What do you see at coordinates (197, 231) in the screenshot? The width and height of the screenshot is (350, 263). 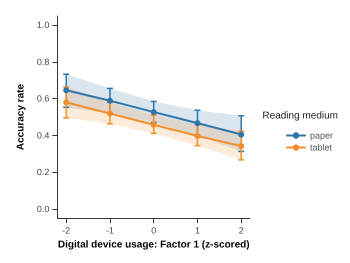 I see `x-tick-label: 1` at bounding box center [197, 231].